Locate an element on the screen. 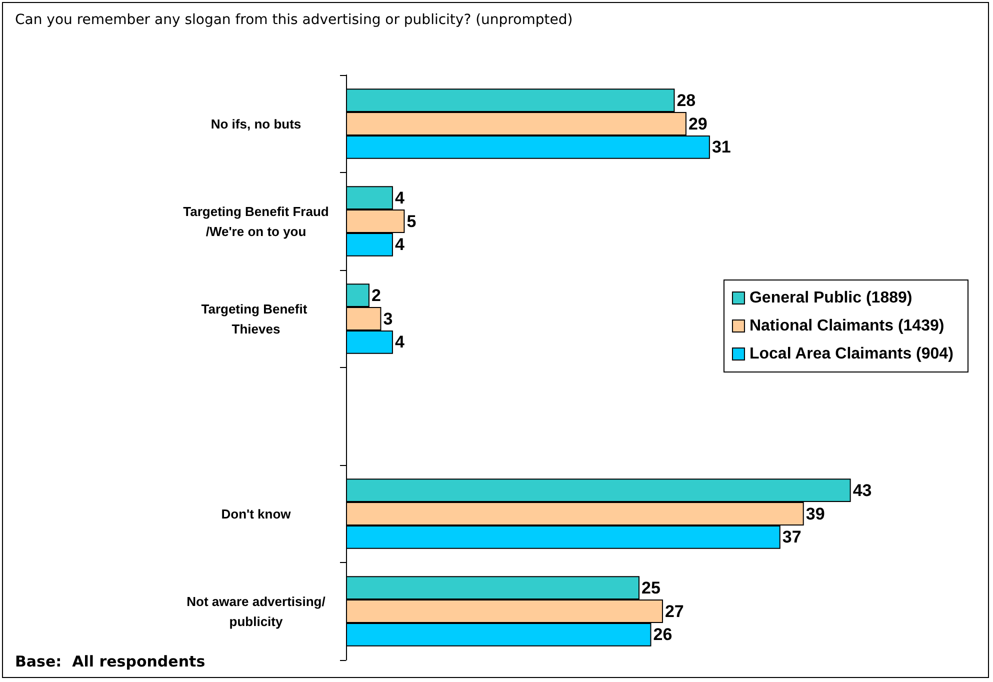 The width and height of the screenshot is (993, 682). y-tick-label: Targeting Benefit Fraud/We're on to you is located at coordinates (256, 221).